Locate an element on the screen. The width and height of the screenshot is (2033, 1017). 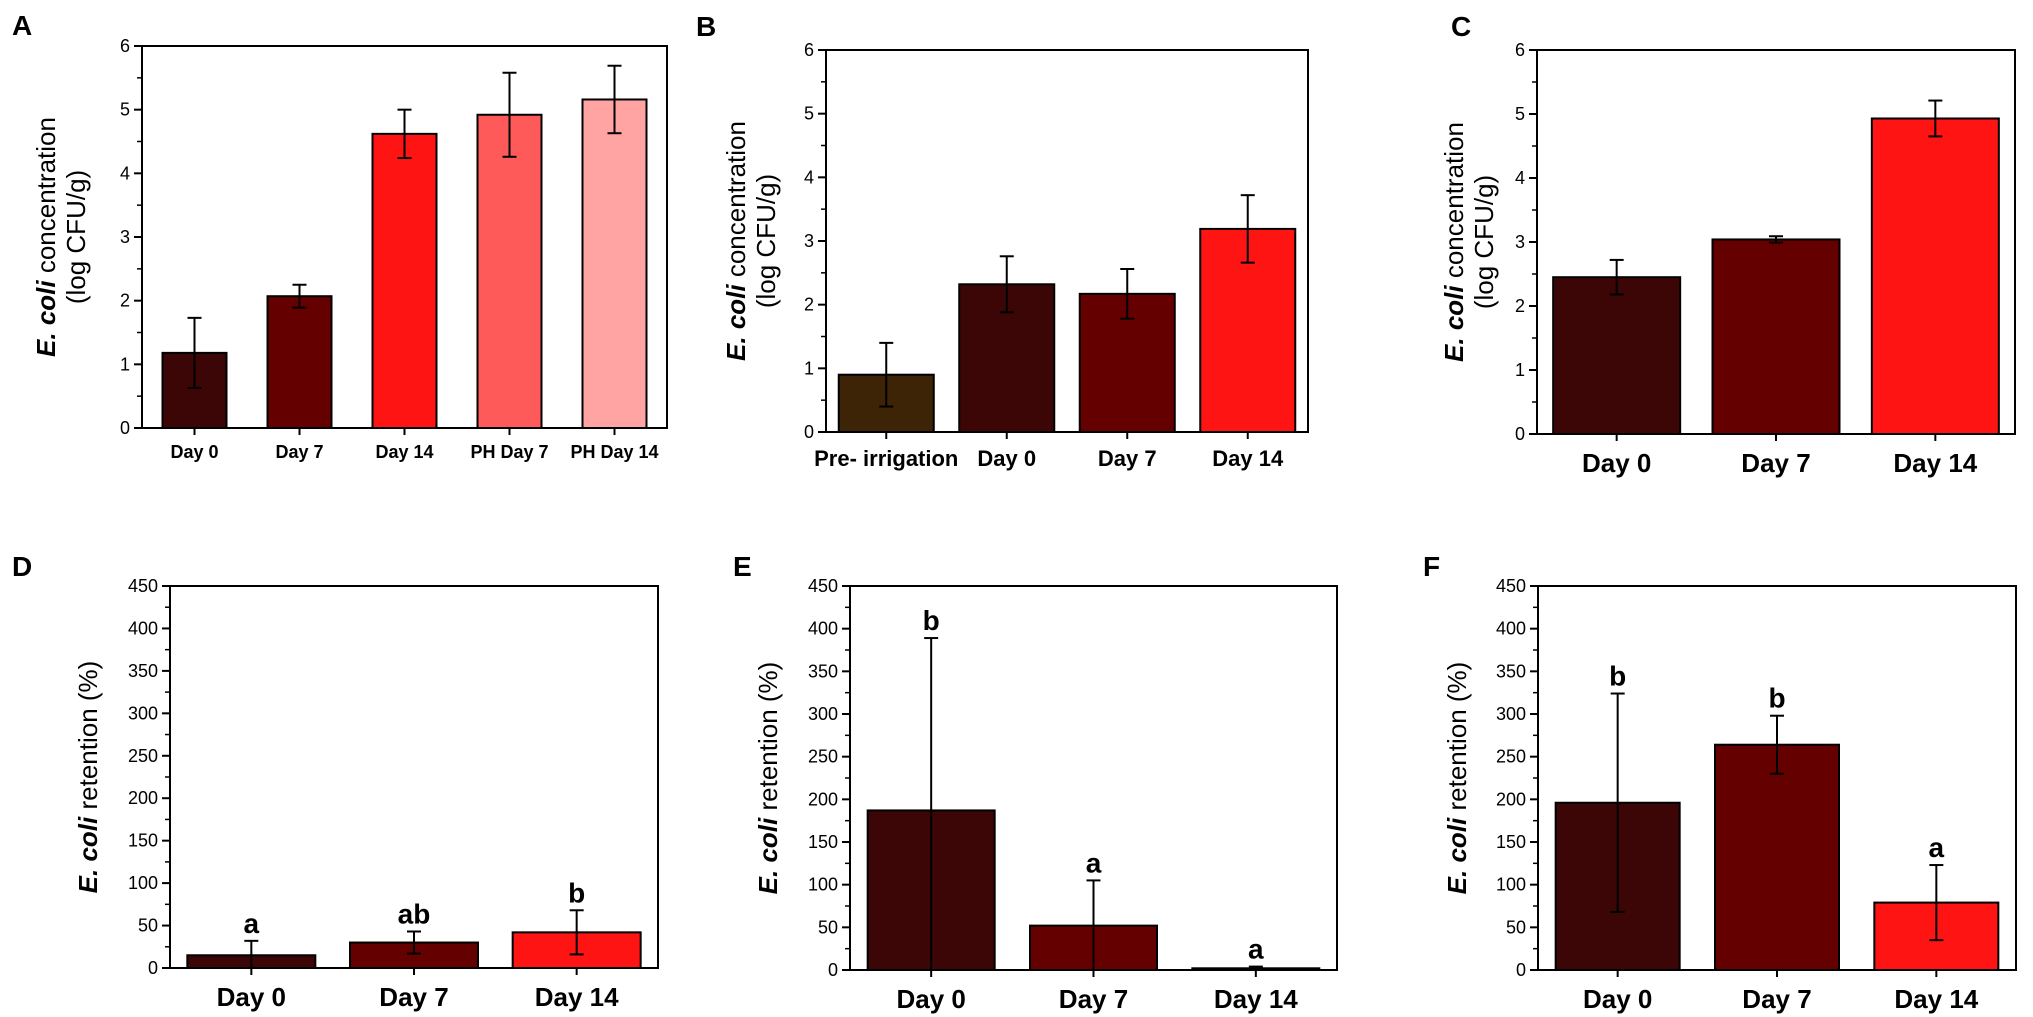
x-tick-label: PH Day 14 is located at coordinates (614, 452).